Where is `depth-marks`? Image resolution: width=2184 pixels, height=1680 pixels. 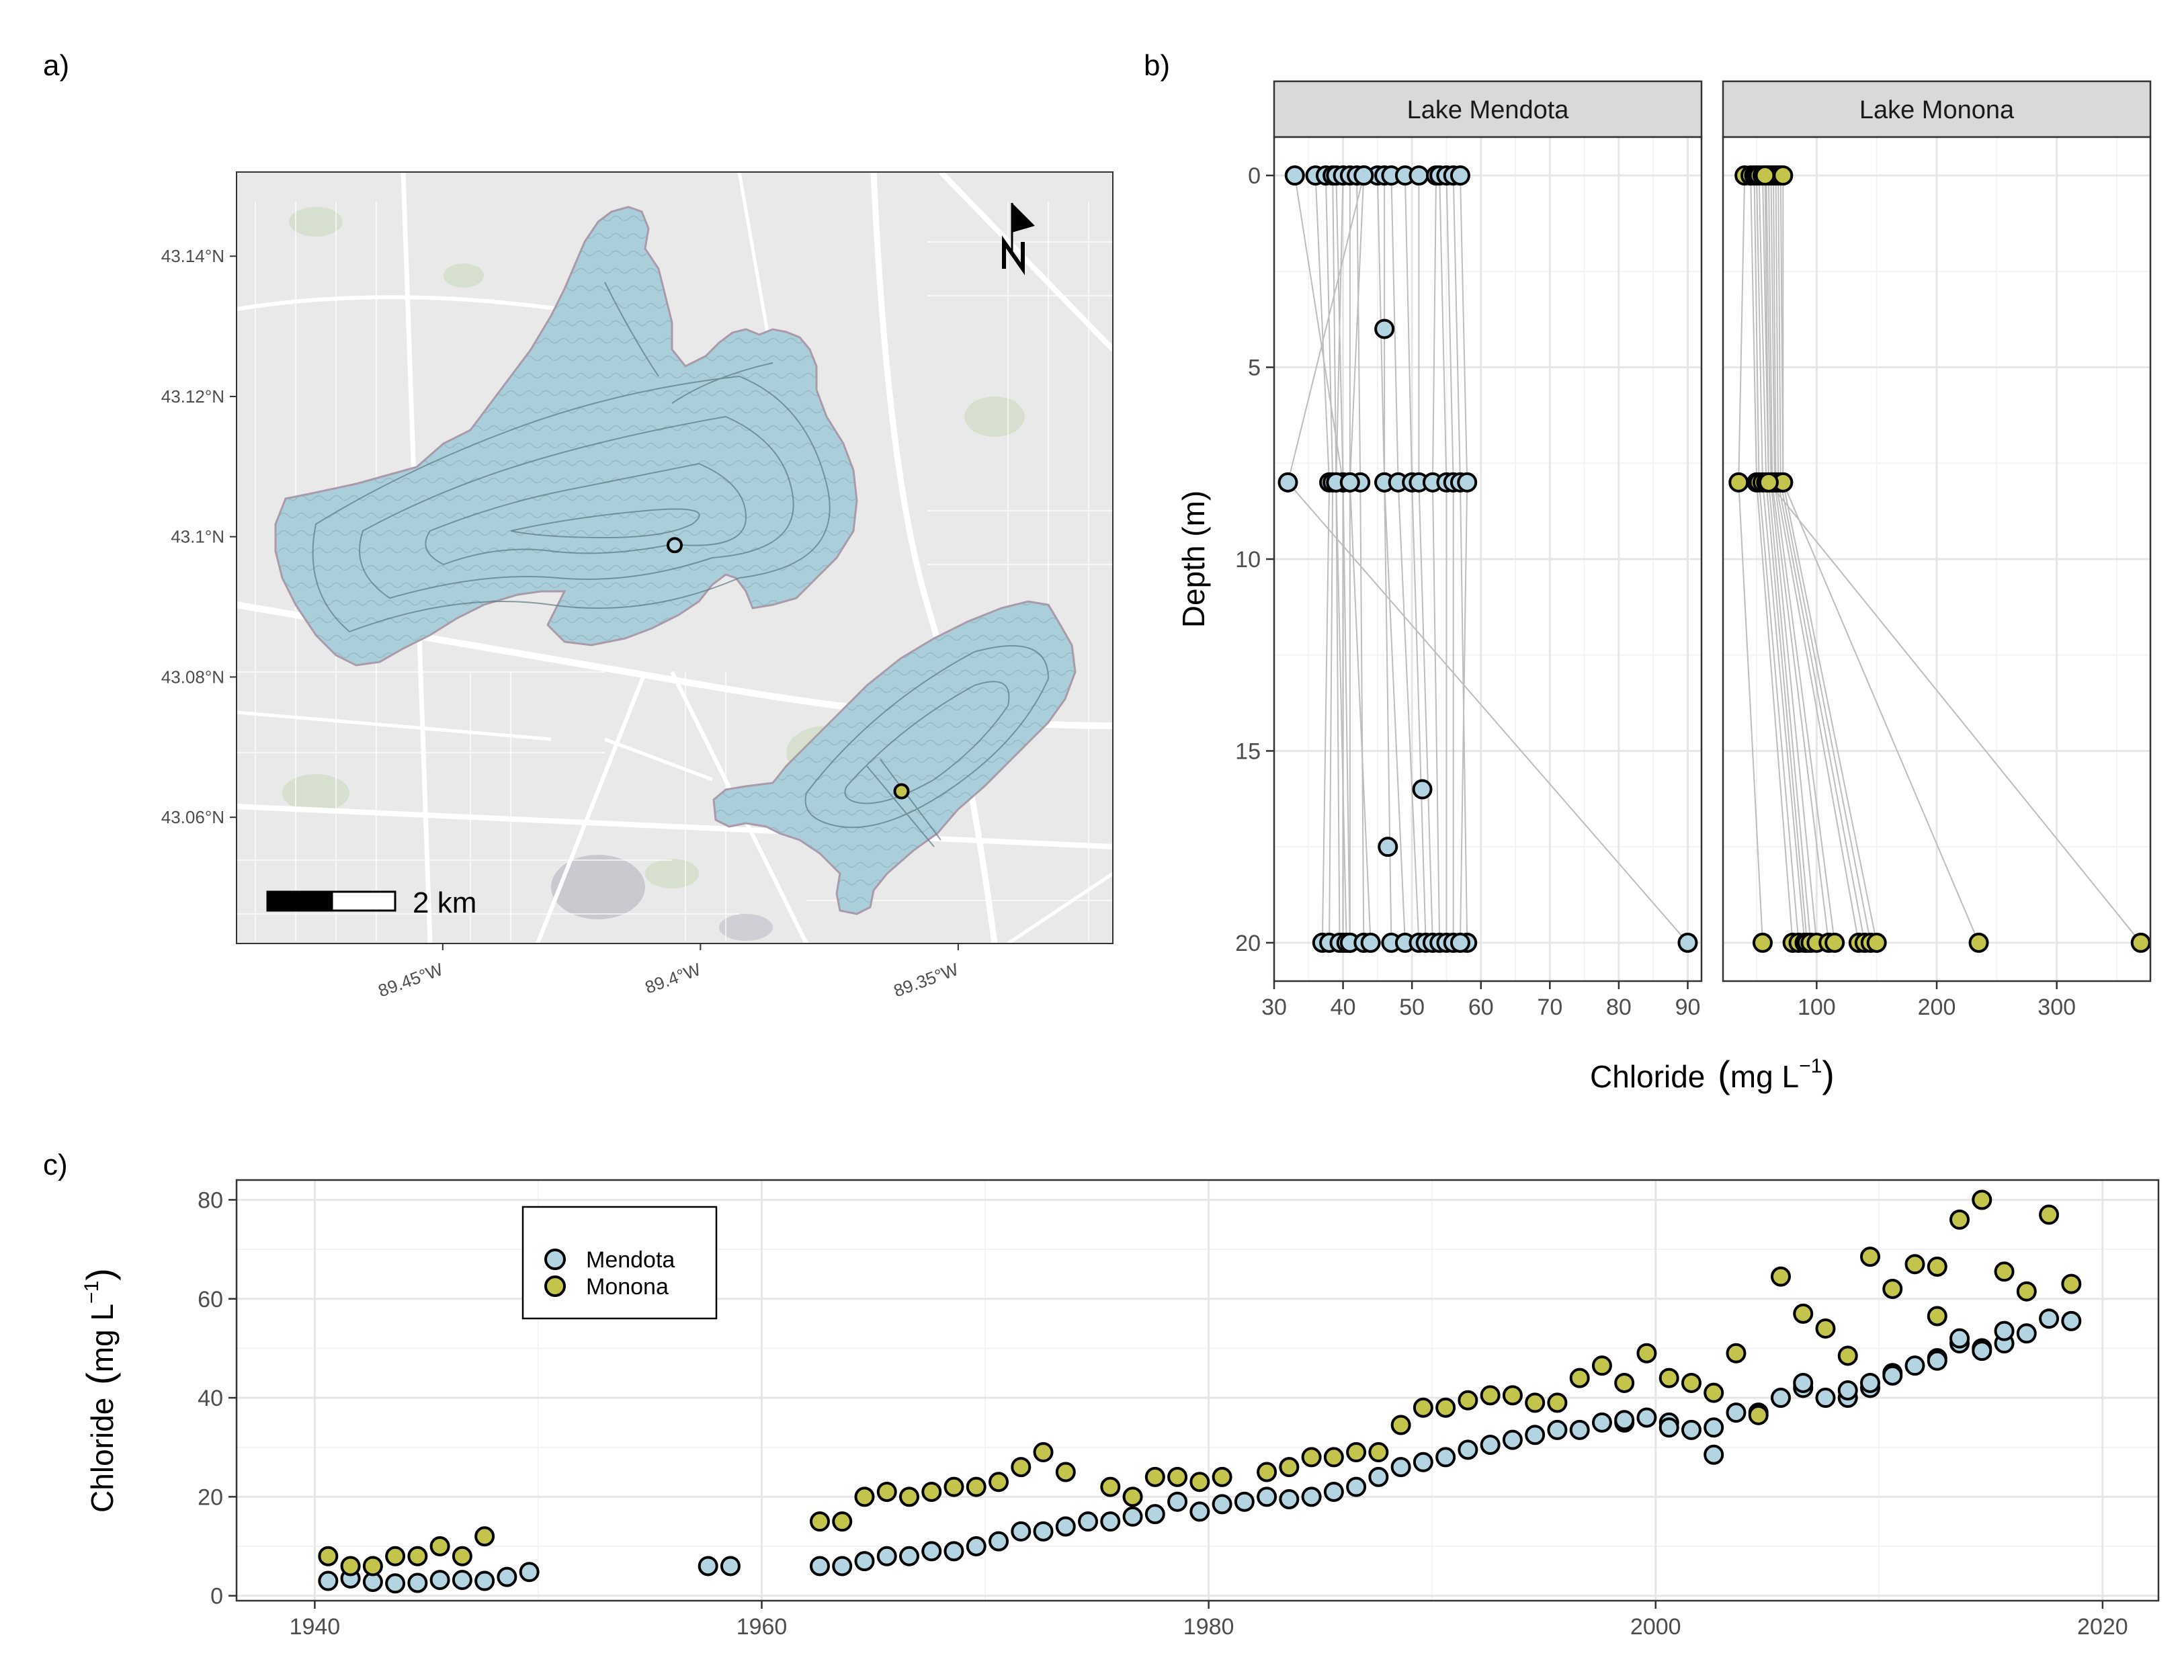
depth-marks is located at coordinates (1939, 559).